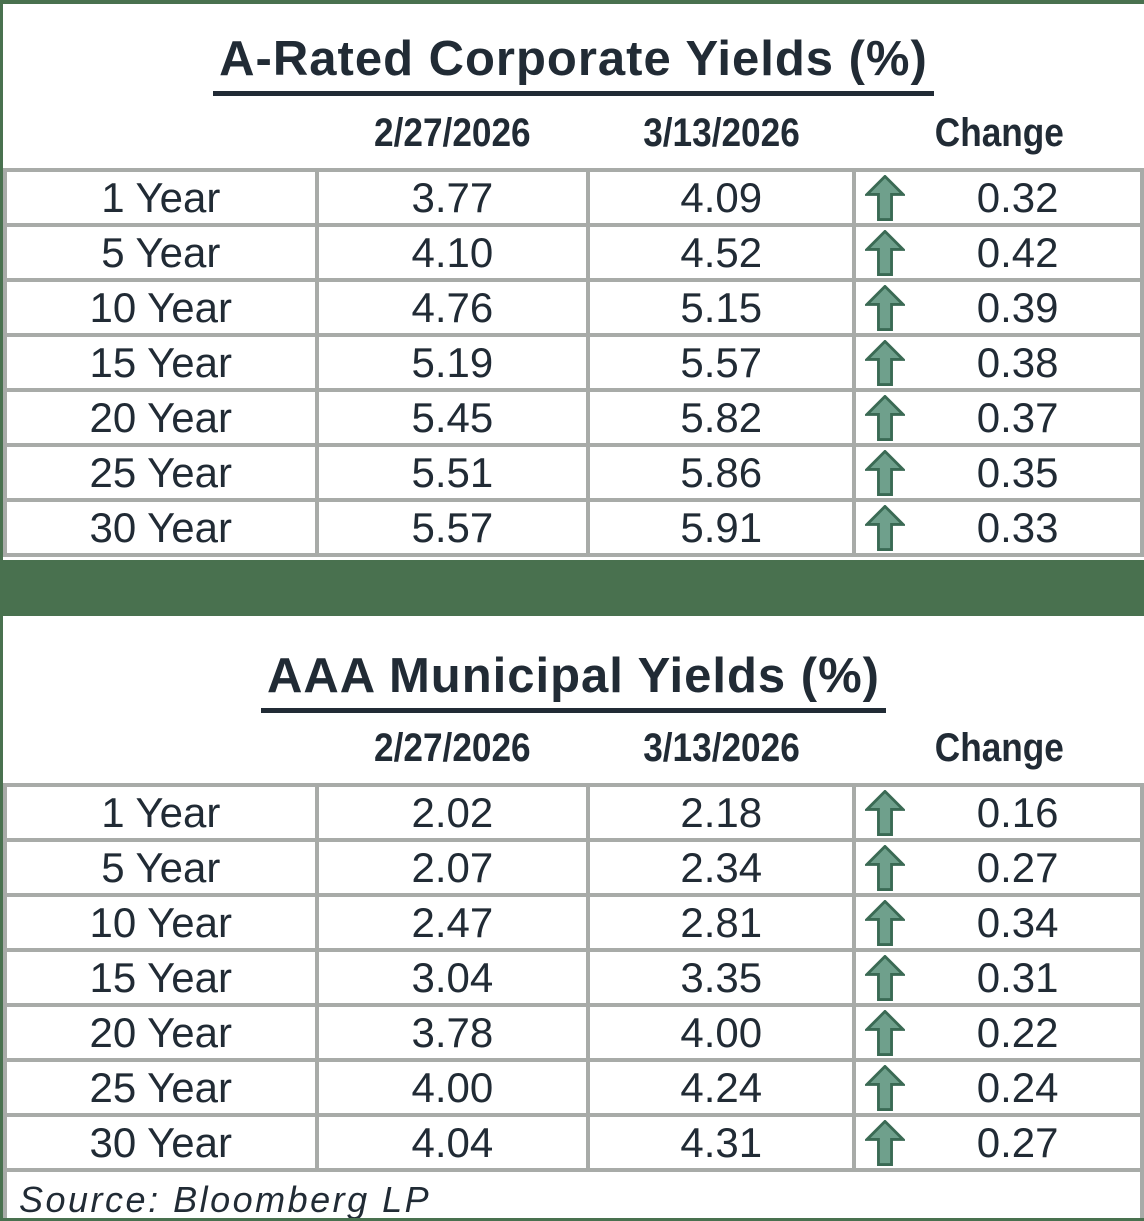  I want to click on change-value: 0.16, so click(1017, 812).